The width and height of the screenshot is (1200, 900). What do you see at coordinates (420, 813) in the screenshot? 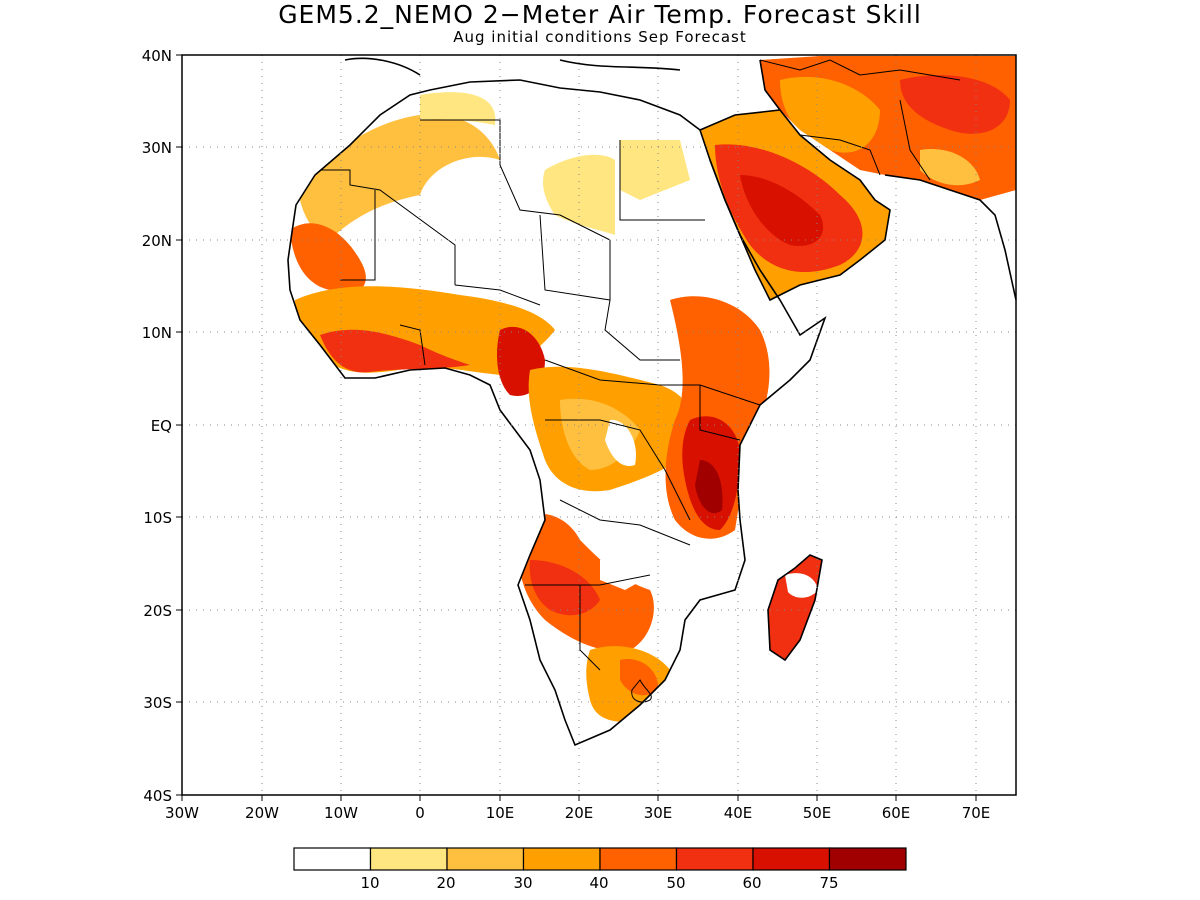
I see `lon-label: 0` at bounding box center [420, 813].